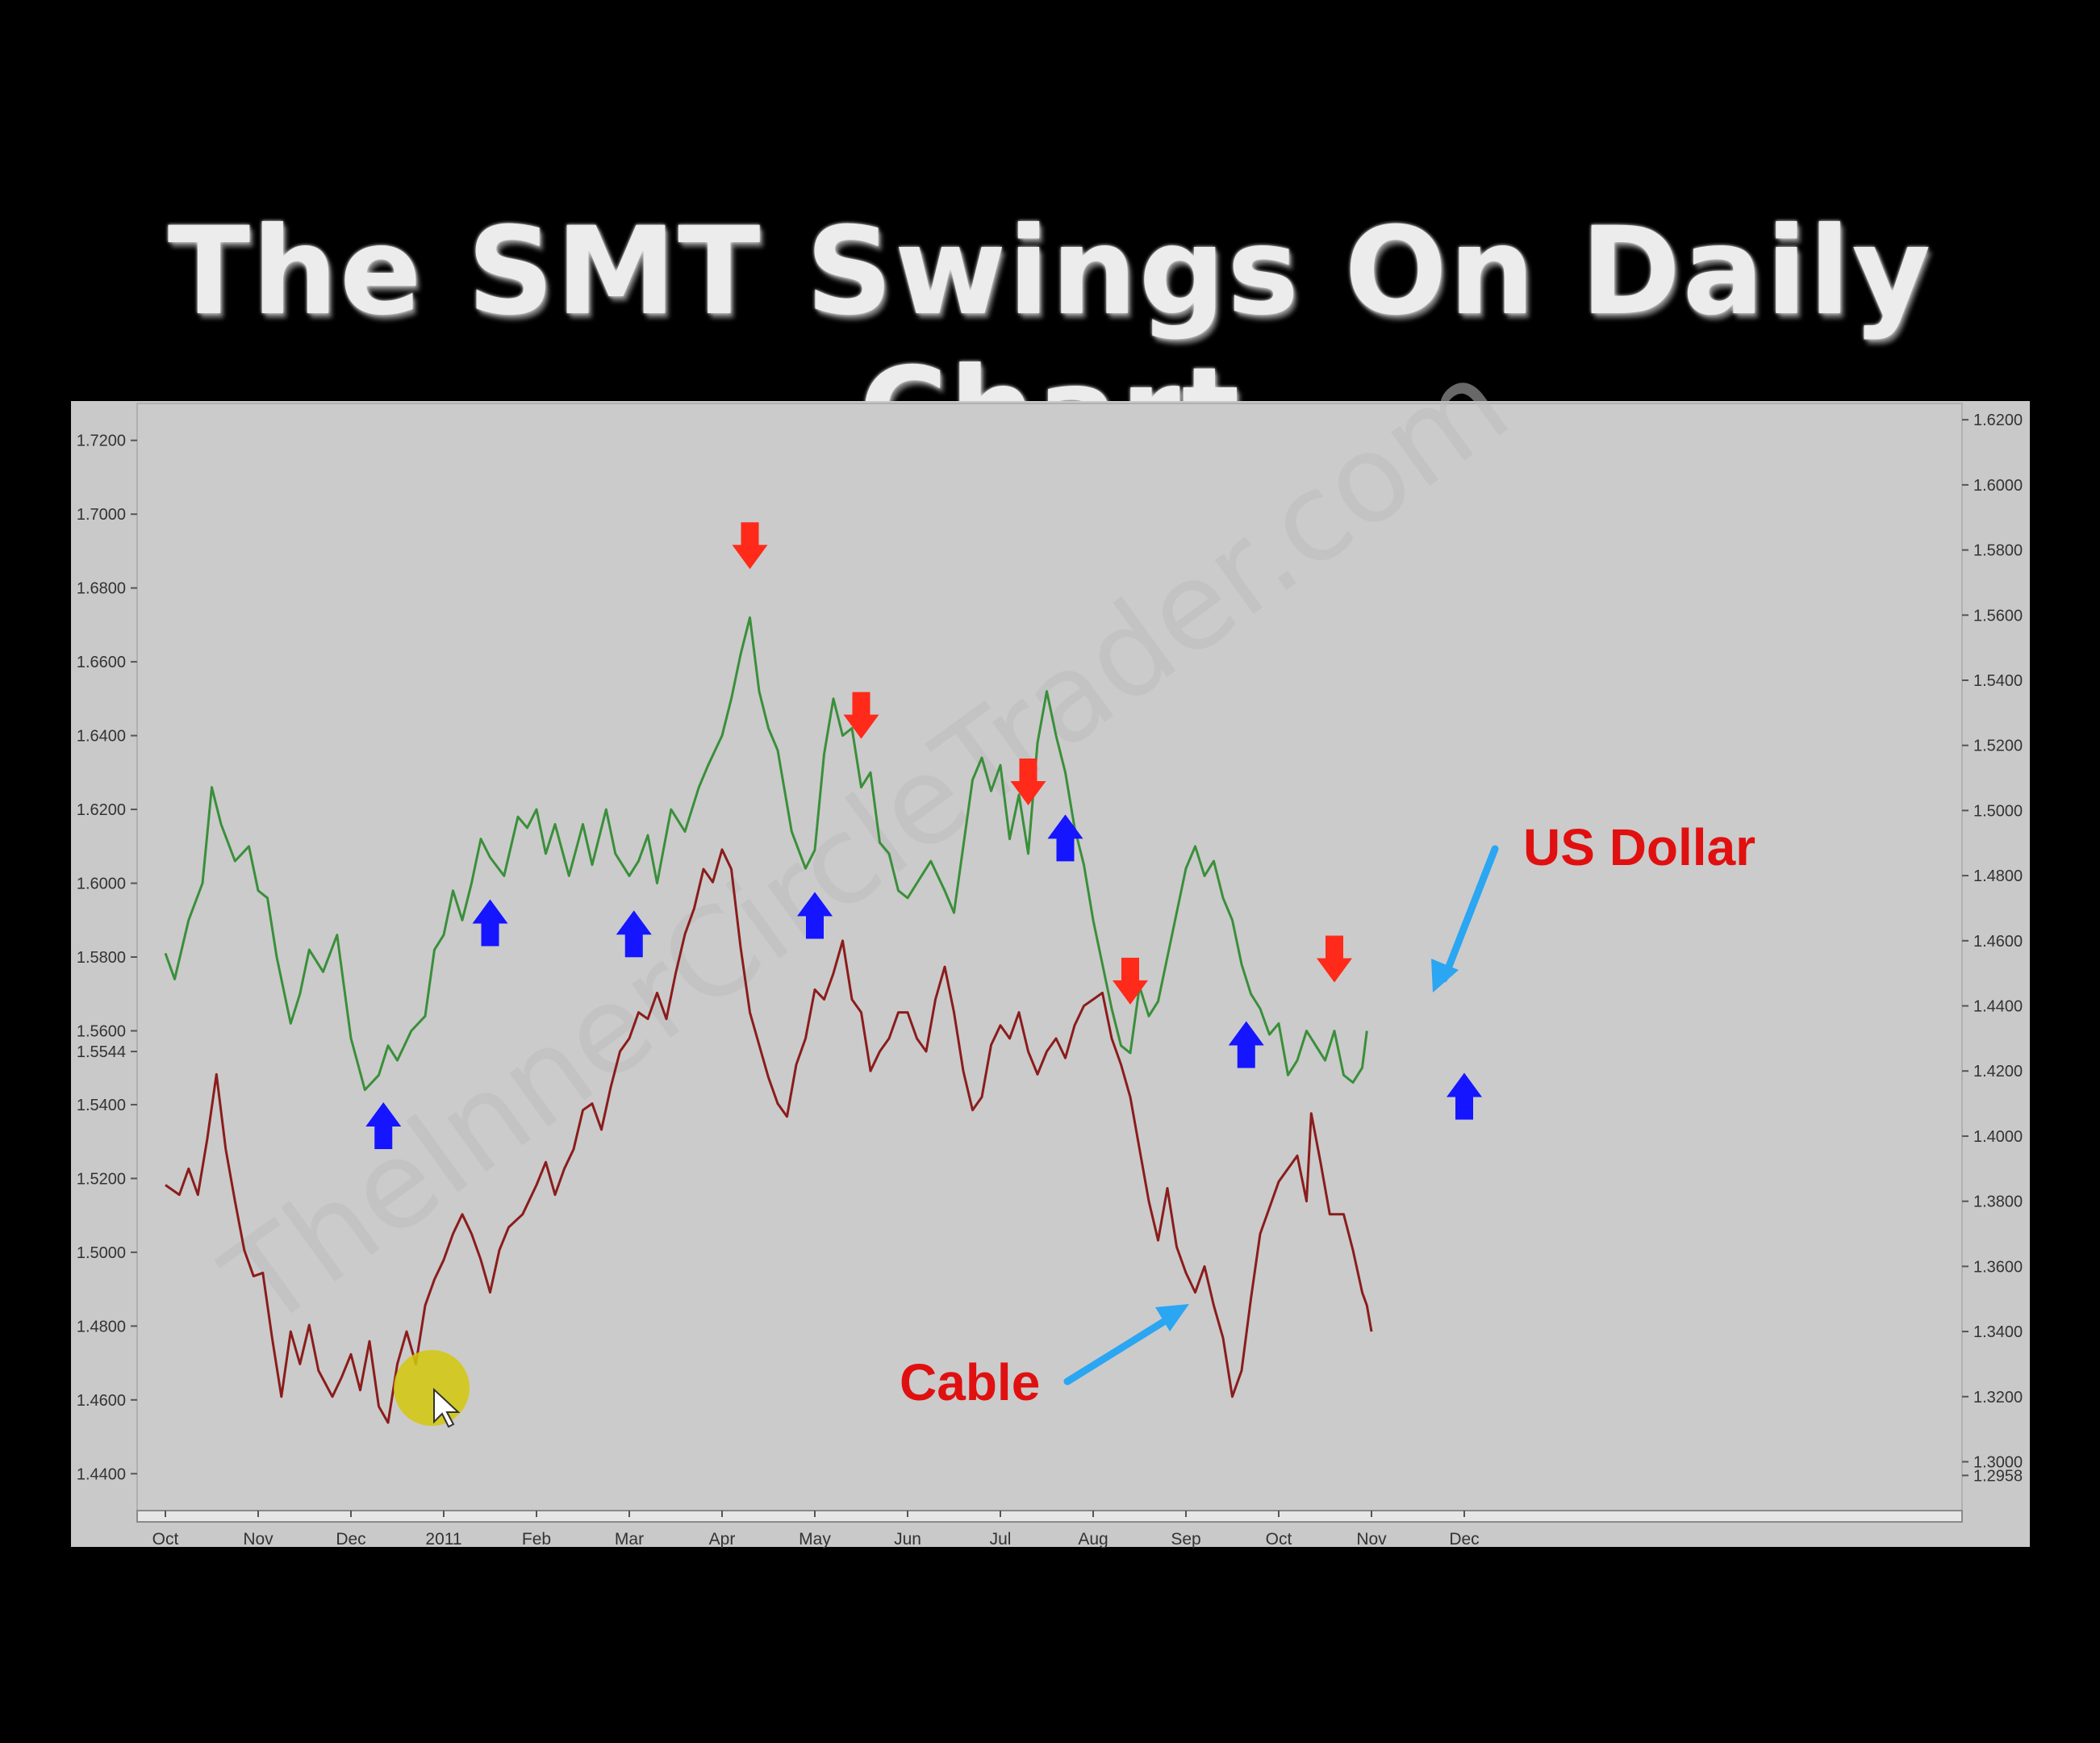 The image size is (2100, 1743). Describe the element at coordinates (101, 1031) in the screenshot. I see `left-tick-label: 1.5600` at that location.